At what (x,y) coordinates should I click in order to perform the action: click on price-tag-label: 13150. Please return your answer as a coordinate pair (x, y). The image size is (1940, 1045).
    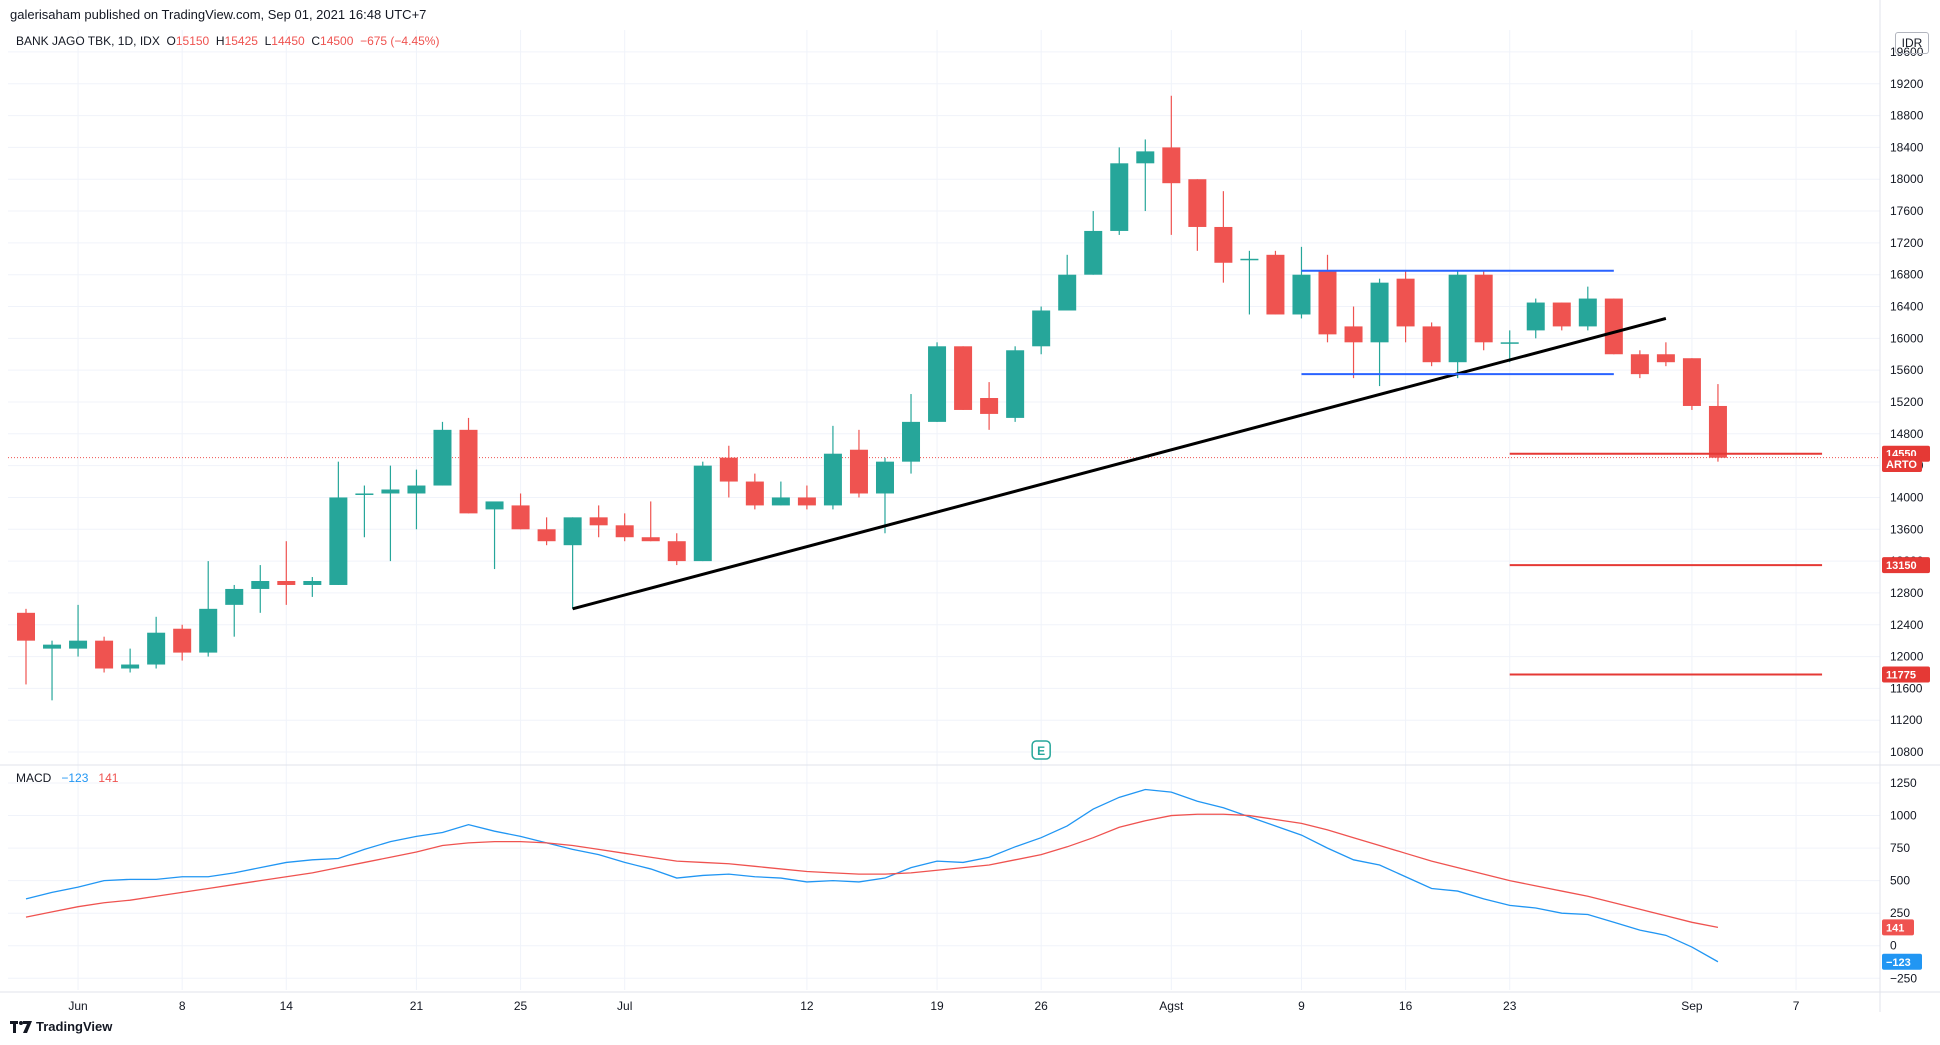
    Looking at the image, I should click on (1901, 566).